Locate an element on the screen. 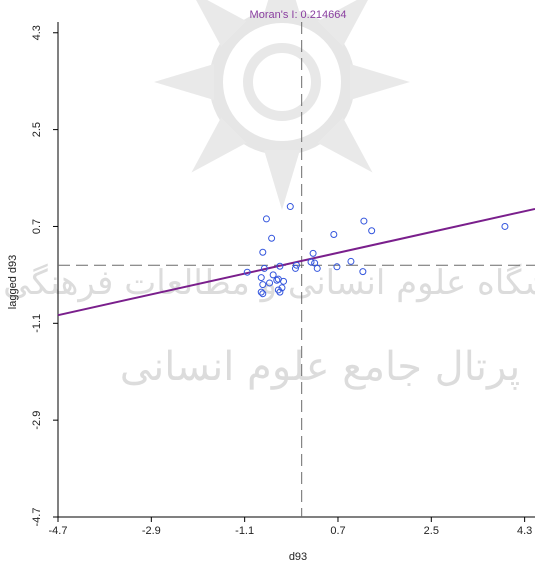 This screenshot has width=535, height=564. y-tick-label: -4.7 is located at coordinates (37, 517).